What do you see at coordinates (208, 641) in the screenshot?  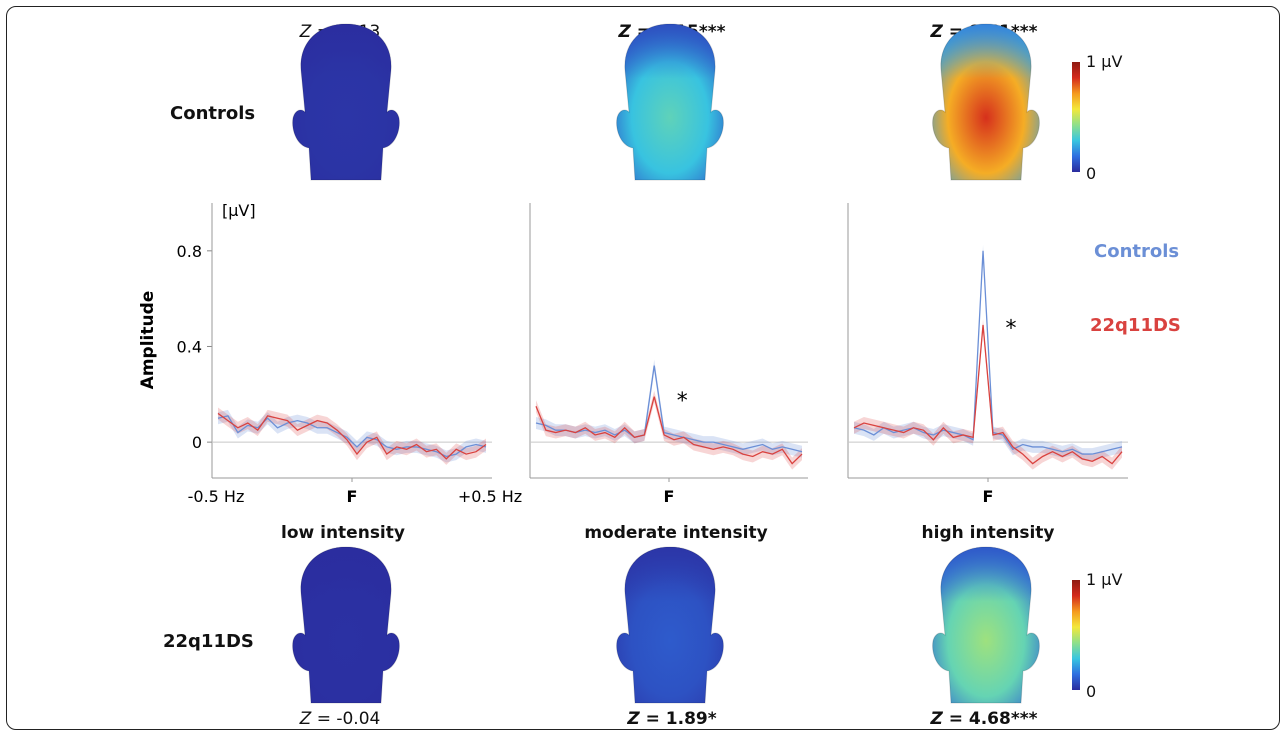 I see `group-label-22q11ds: 22q11DS` at bounding box center [208, 641].